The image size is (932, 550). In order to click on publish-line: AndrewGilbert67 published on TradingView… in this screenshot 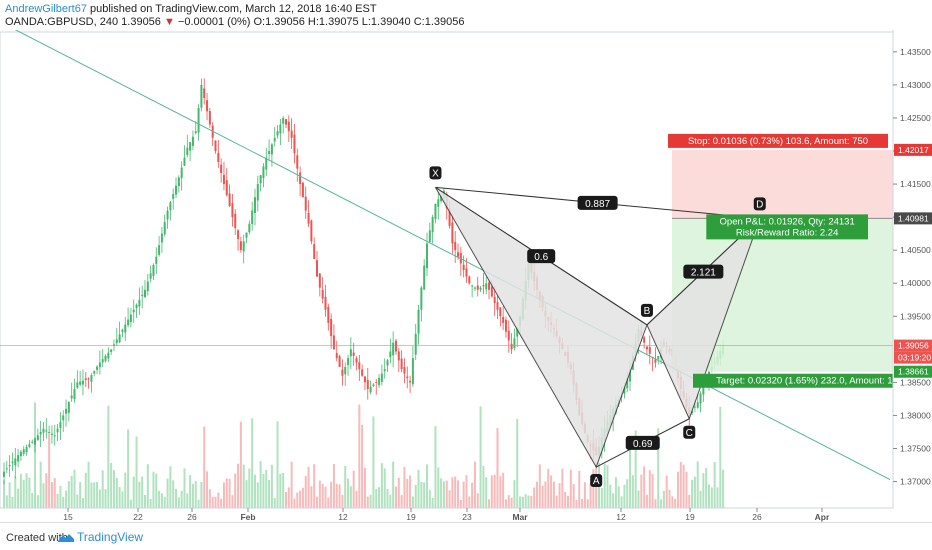, I will do `click(191, 9)`.